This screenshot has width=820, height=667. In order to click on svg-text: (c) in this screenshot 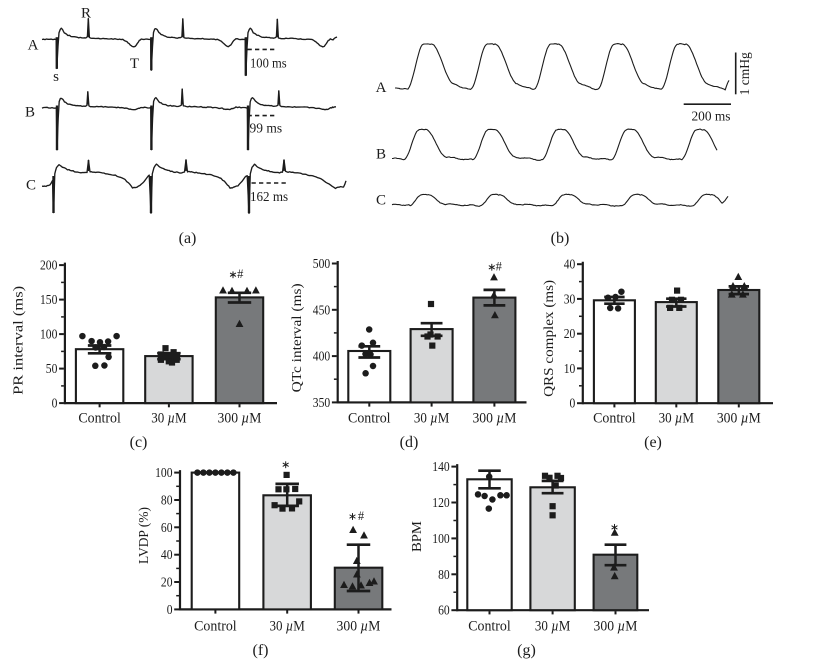, I will do `click(139, 442)`.